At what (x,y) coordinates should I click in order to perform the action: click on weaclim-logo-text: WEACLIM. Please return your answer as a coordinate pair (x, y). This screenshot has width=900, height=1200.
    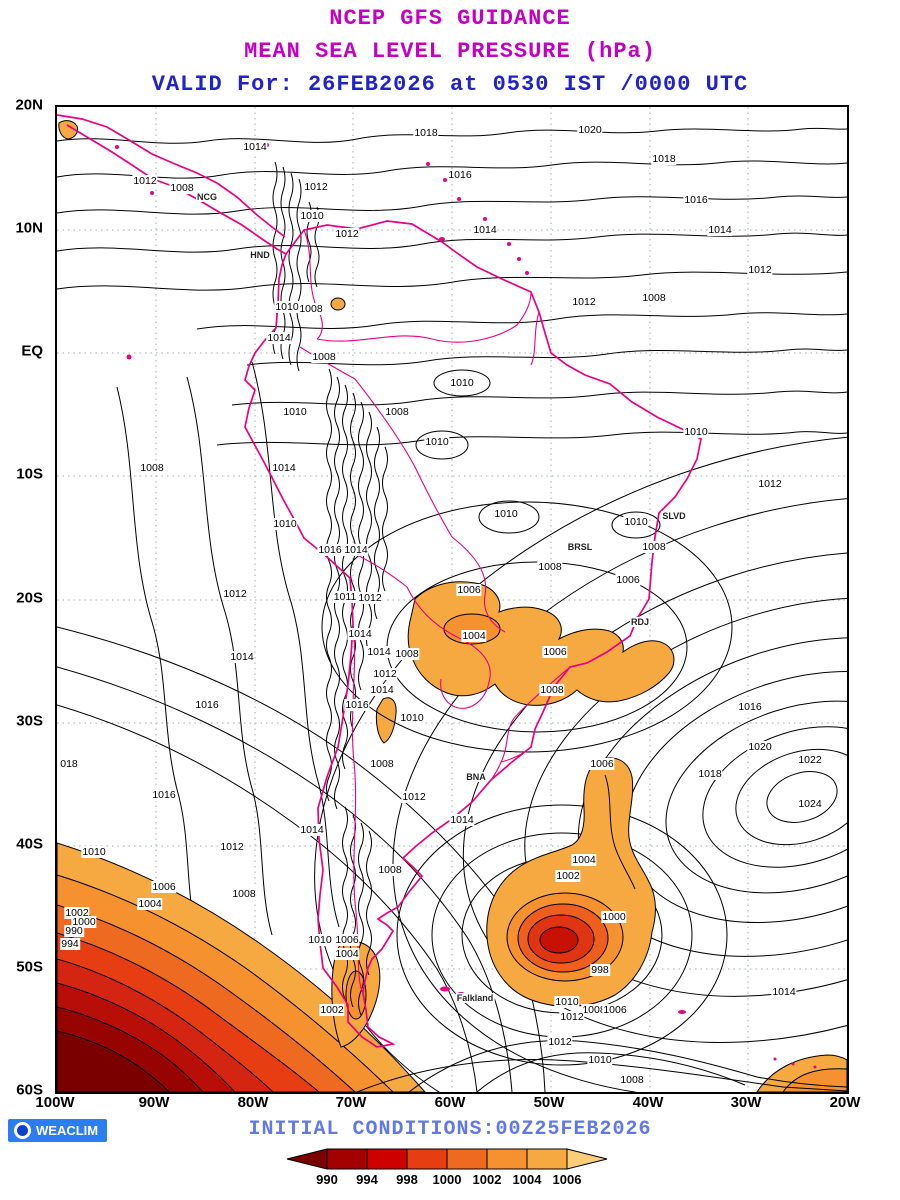
    Looking at the image, I should click on (67, 1130).